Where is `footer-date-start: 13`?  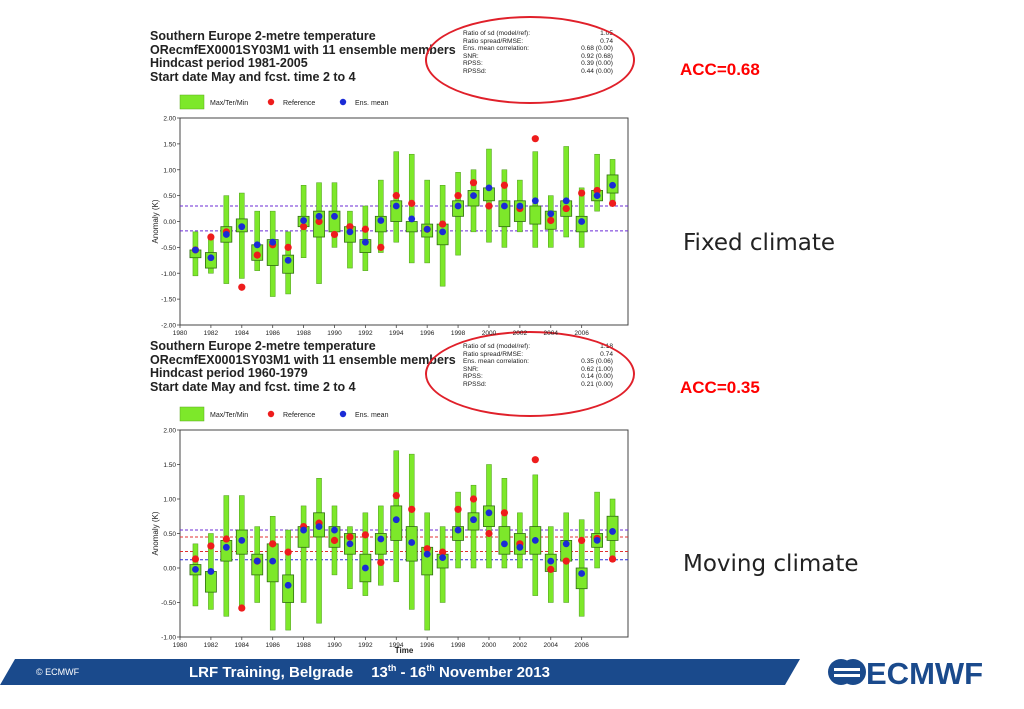 footer-date-start: 13 is located at coordinates (379, 672).